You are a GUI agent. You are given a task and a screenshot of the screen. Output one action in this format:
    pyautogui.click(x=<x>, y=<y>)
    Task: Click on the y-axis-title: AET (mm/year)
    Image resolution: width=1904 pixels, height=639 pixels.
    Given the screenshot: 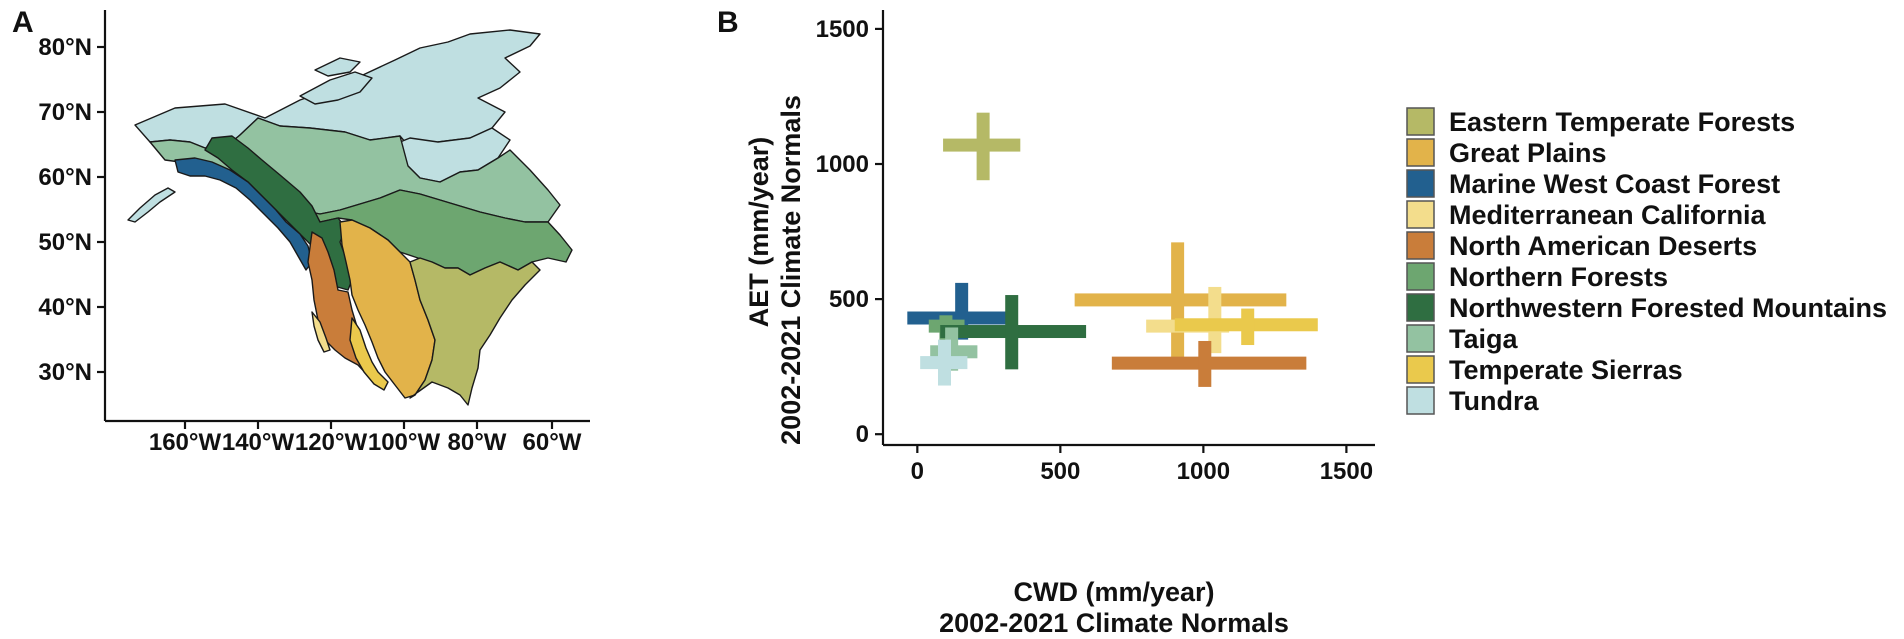 What is the action you would take?
    pyautogui.click(x=759, y=232)
    